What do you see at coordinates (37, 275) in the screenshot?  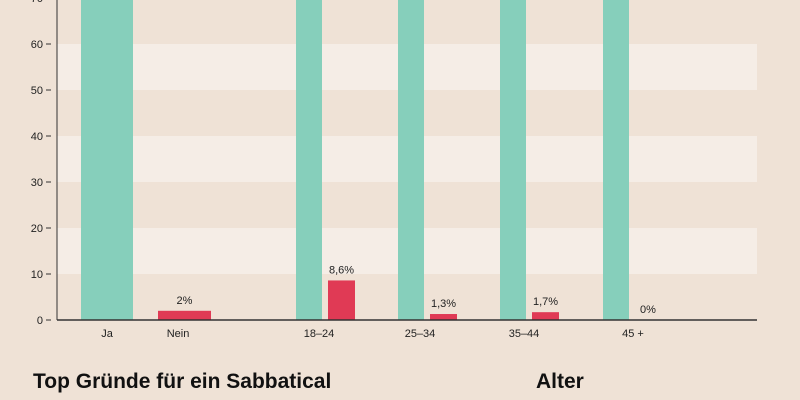 I see `y-tick-label: 10` at bounding box center [37, 275].